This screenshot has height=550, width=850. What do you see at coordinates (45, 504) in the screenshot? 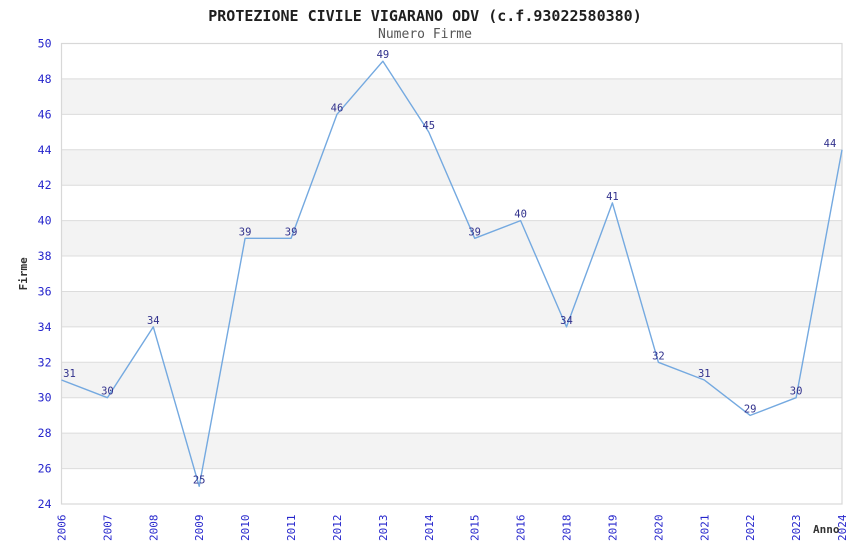
I see `y-tick-label: 24` at bounding box center [45, 504].